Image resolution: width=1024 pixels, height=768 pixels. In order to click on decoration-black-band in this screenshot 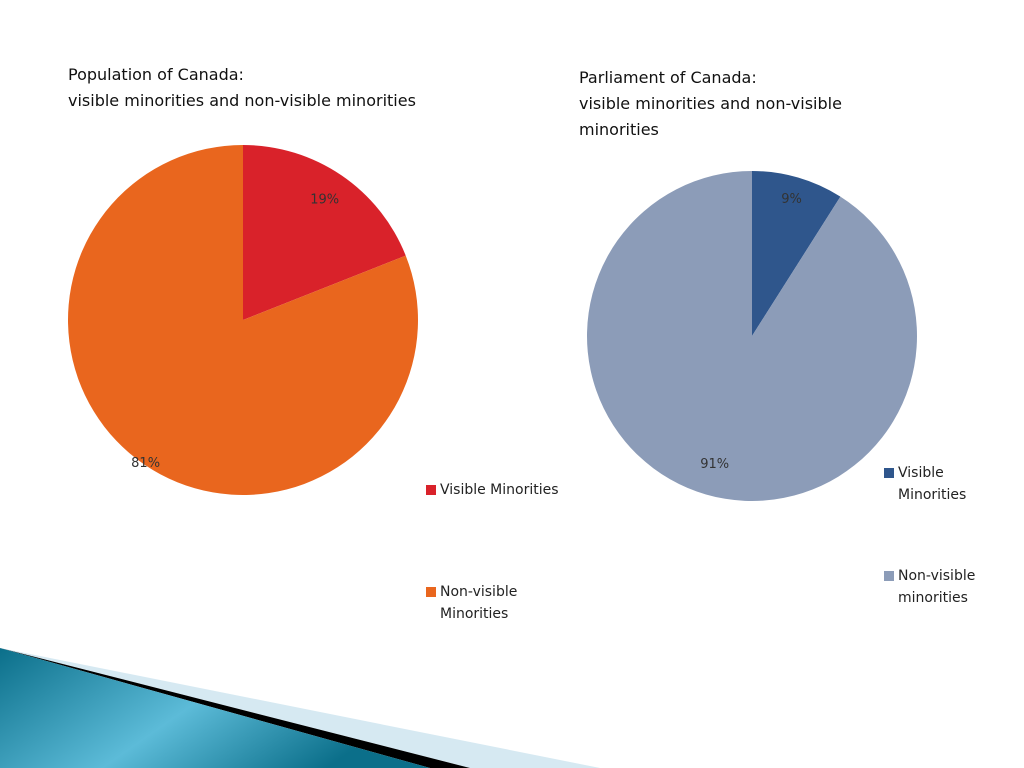, I will do `click(235, 708)`.